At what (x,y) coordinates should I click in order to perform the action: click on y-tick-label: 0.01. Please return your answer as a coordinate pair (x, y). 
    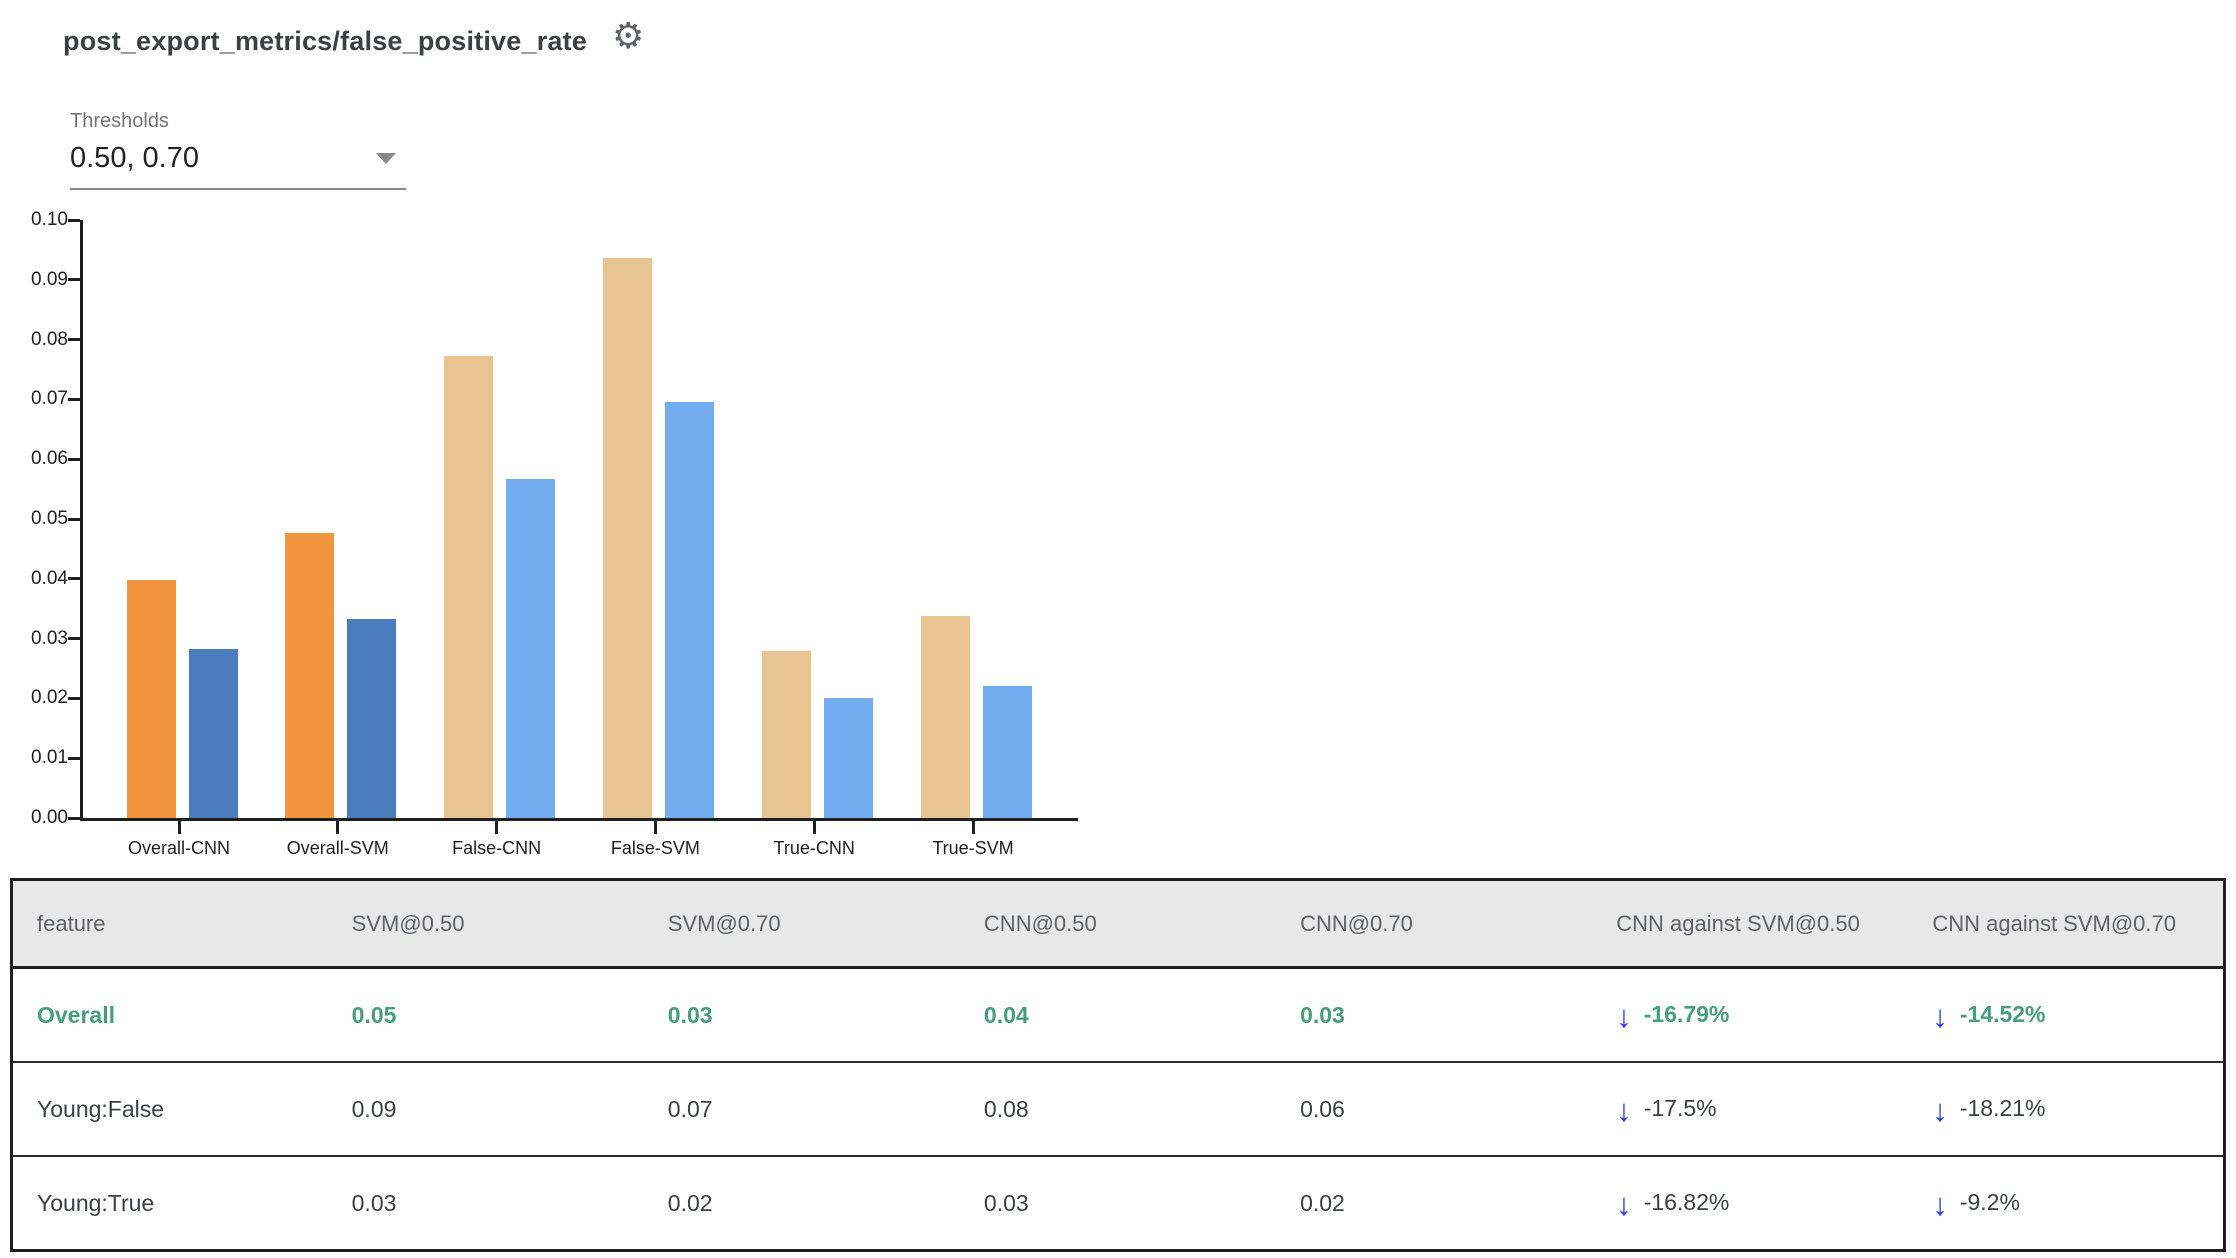
    Looking at the image, I should click on (49, 758).